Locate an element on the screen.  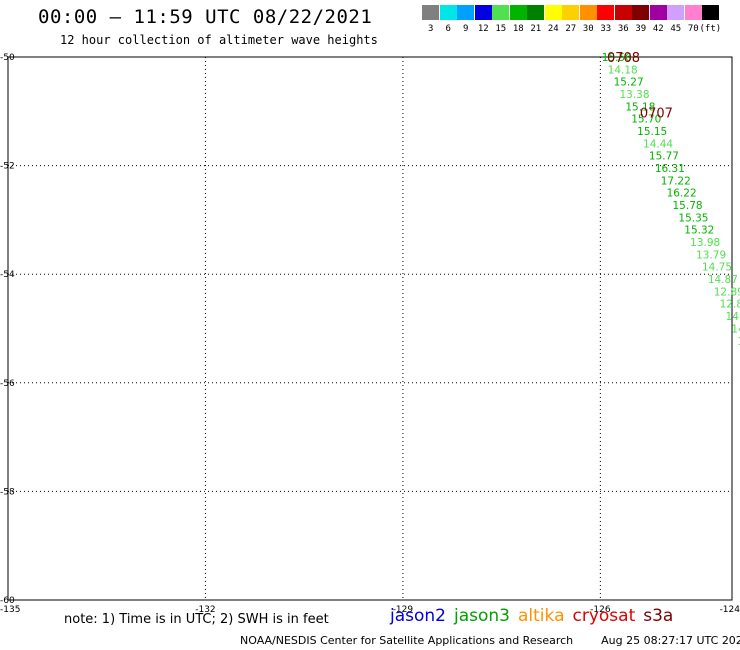
swh-label: 15.77 is located at coordinates (664, 157).